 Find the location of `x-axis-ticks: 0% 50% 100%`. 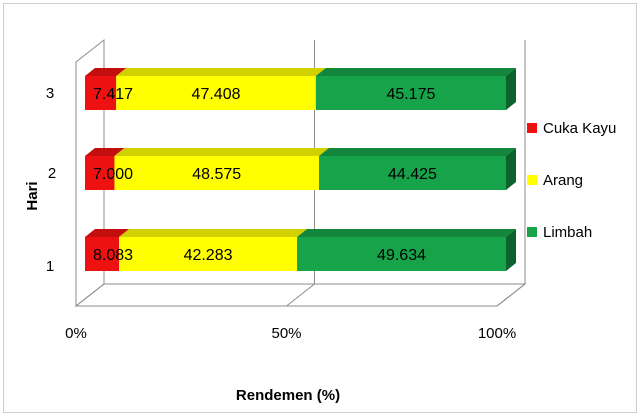

x-axis-ticks: 0% 50% 100% is located at coordinates (290, 333).